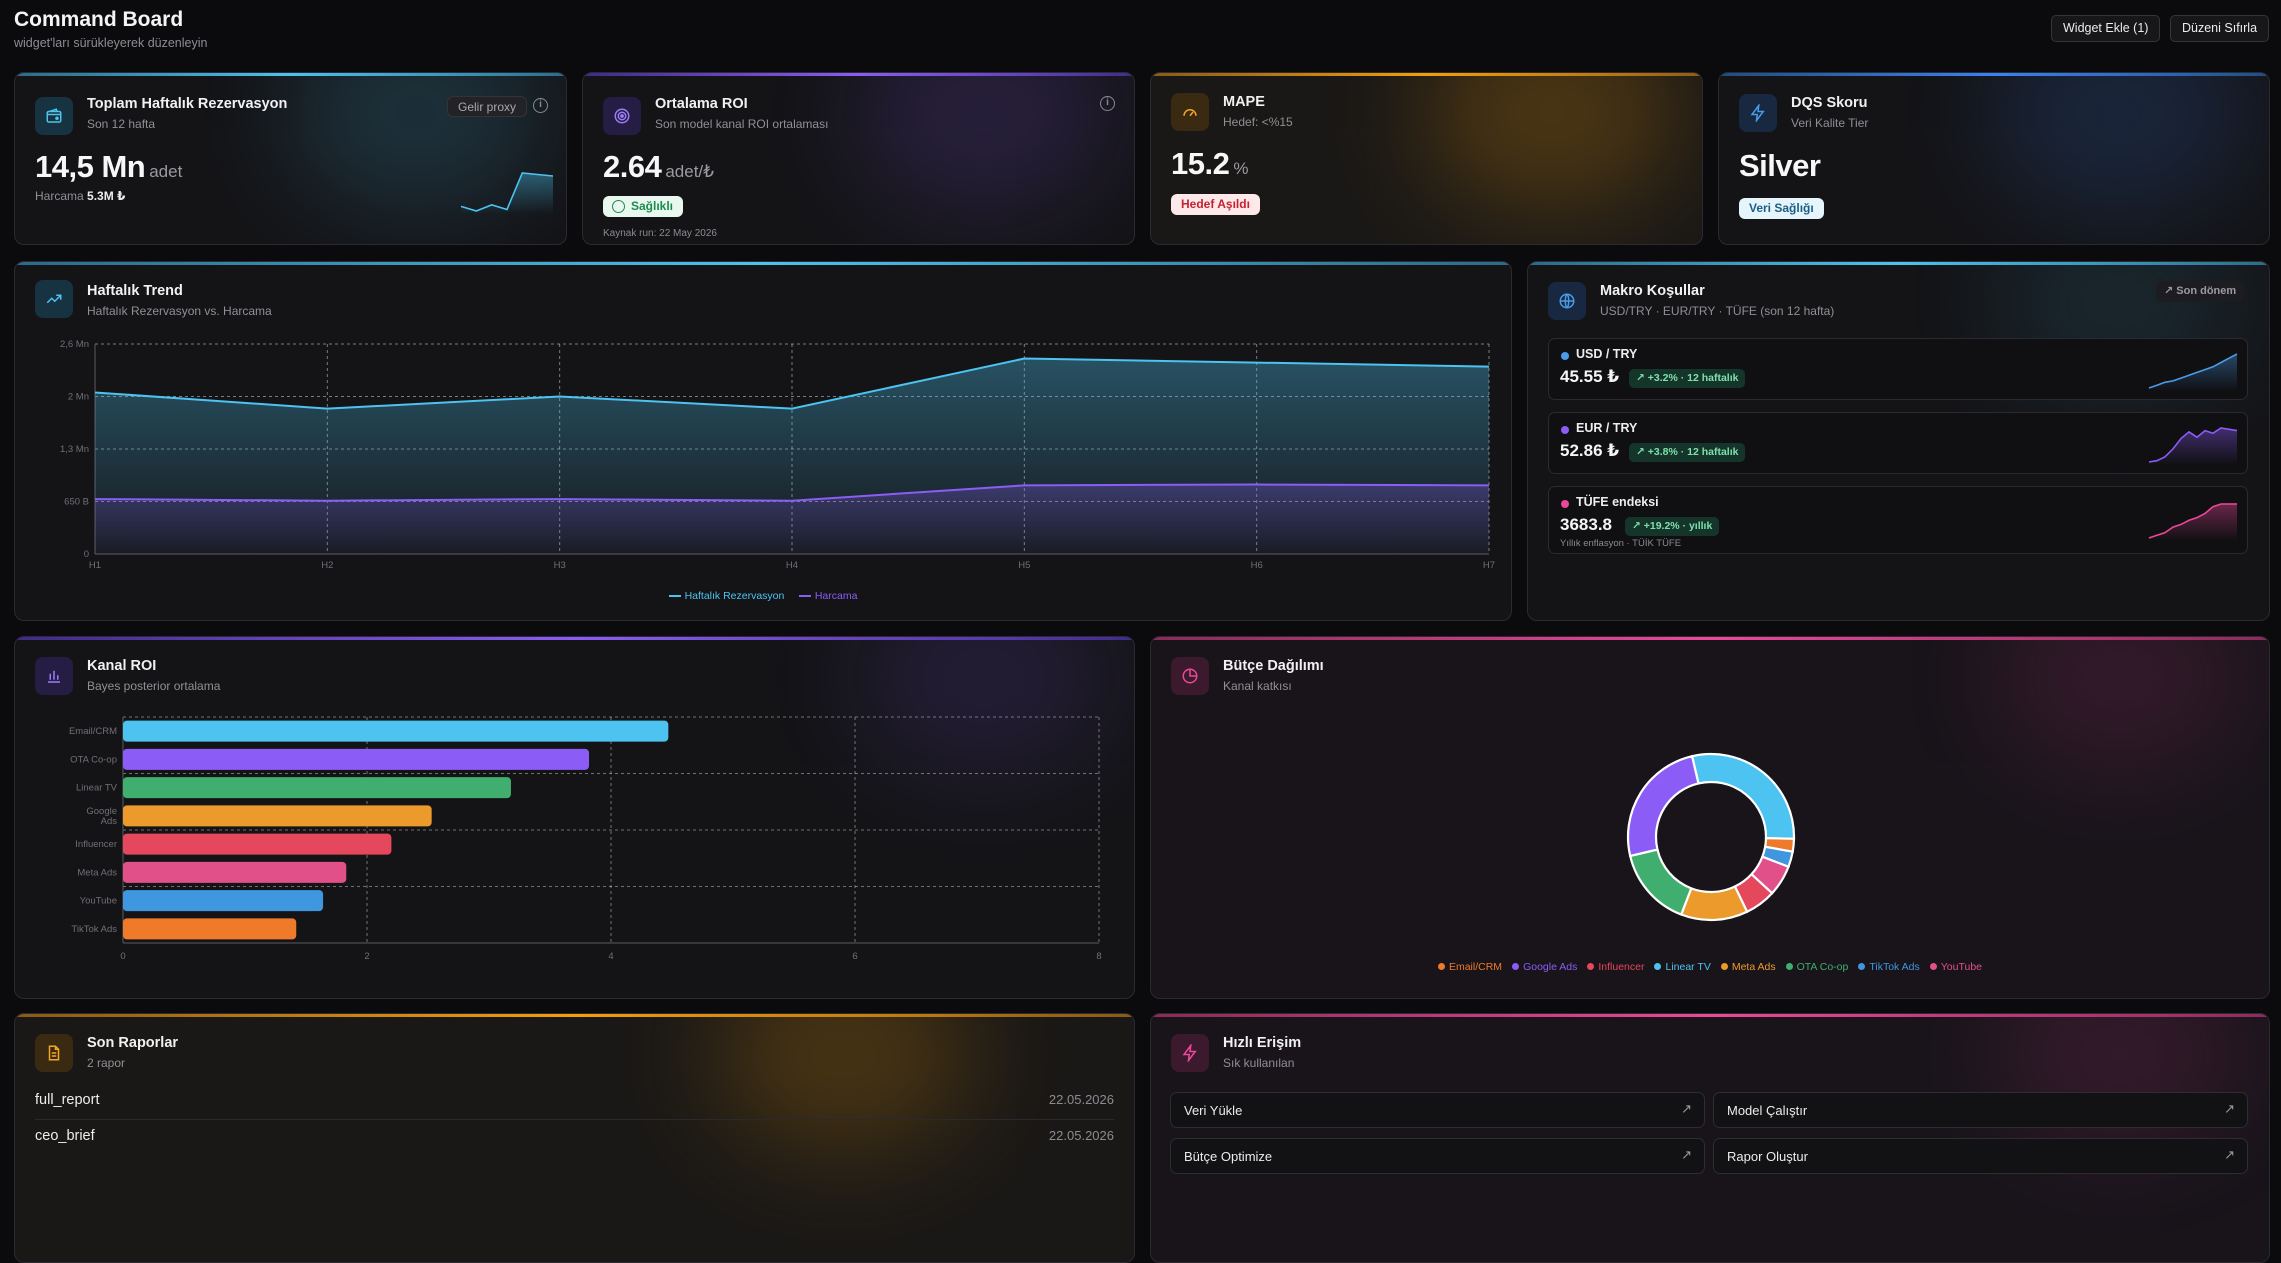 The height and width of the screenshot is (1263, 2281). I want to click on y-tick-label: 0, so click(86, 554).